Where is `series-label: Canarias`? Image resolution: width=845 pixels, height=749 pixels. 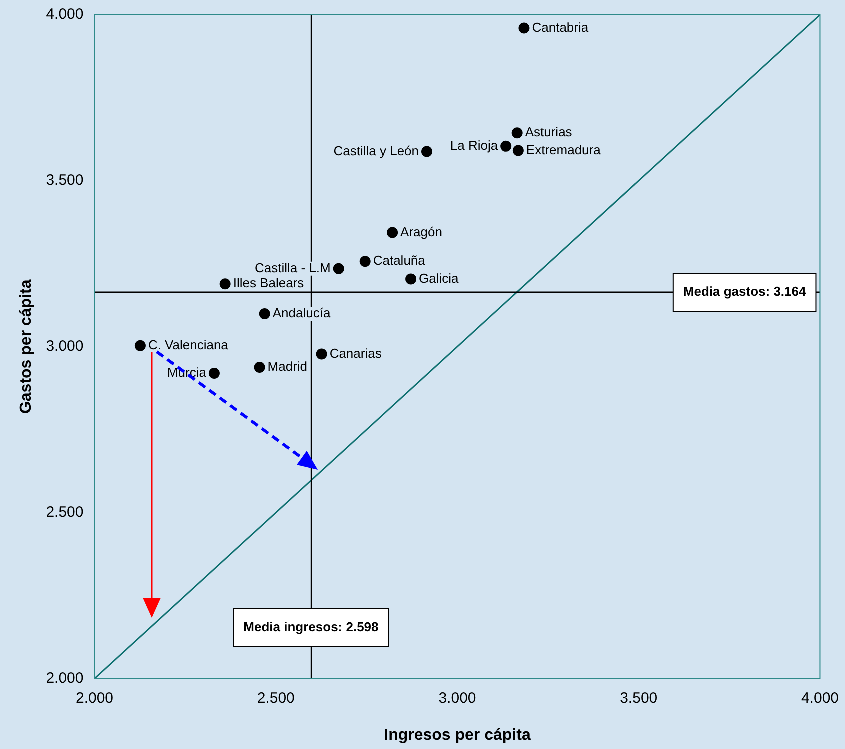
series-label: Canarias is located at coordinates (356, 353).